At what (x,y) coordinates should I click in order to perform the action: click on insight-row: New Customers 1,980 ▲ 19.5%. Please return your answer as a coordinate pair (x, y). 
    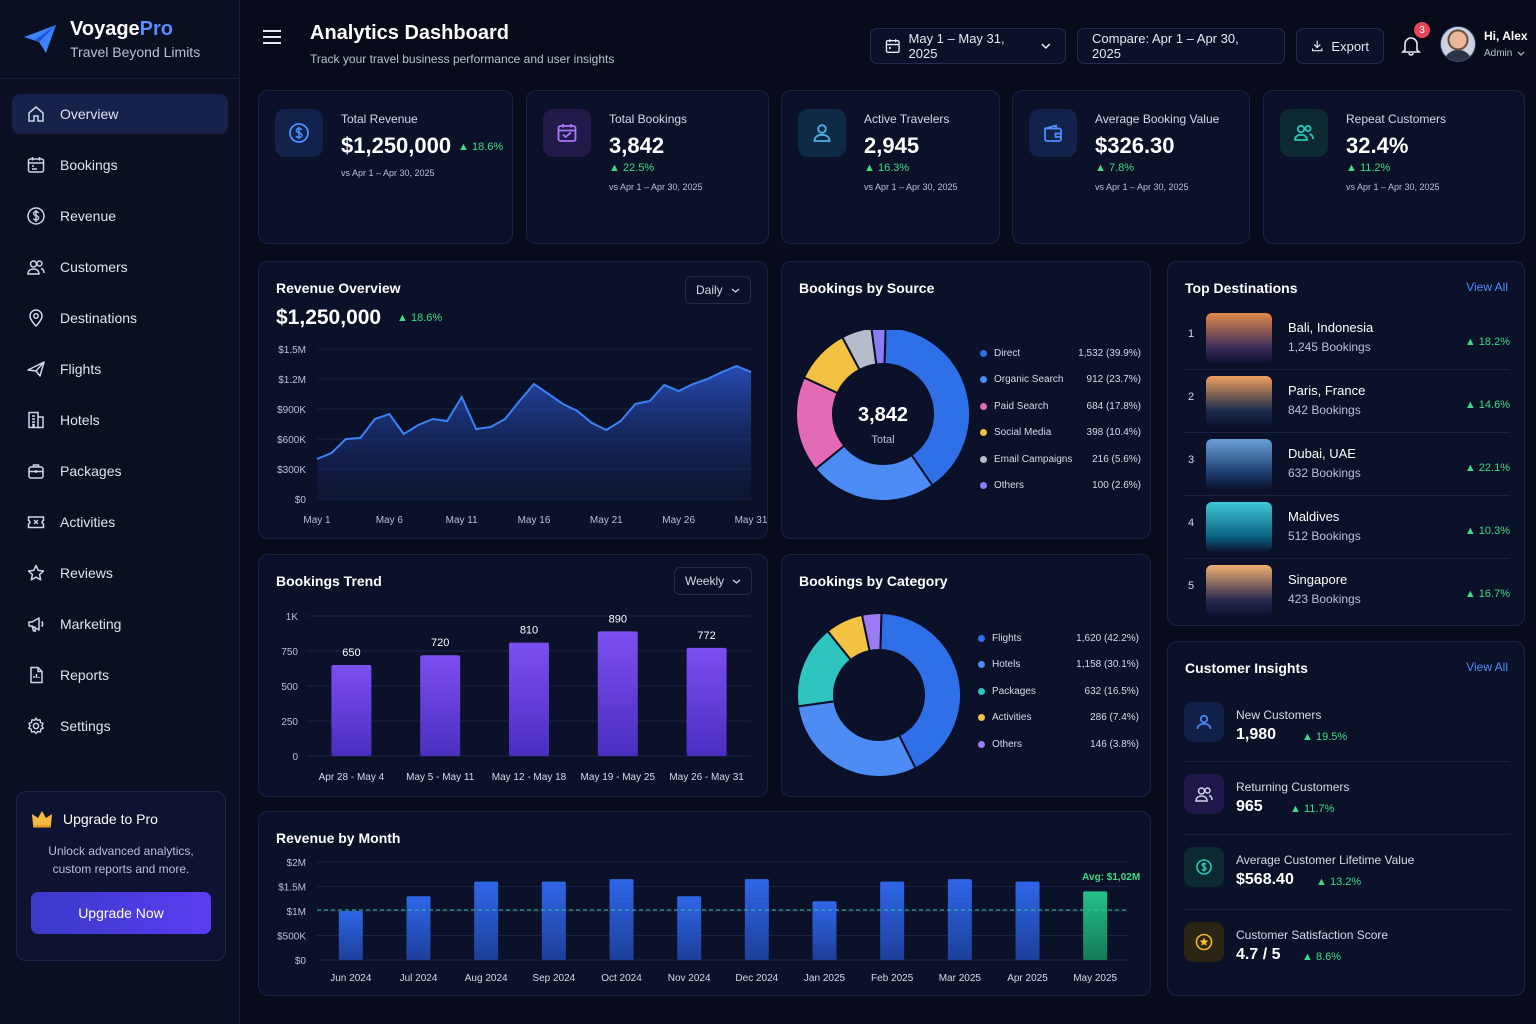
    Looking at the image, I should click on (1347, 726).